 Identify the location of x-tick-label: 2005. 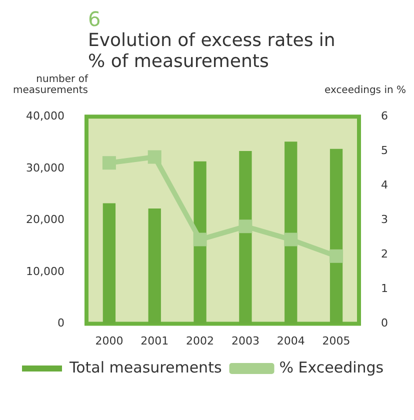
(336, 341).